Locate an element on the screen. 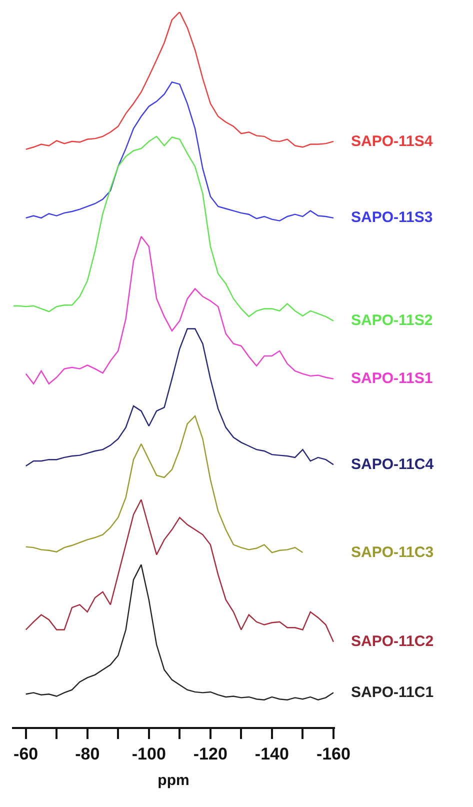 The height and width of the screenshot is (807, 473). series-label: SAPO-11C1 is located at coordinates (392, 692).